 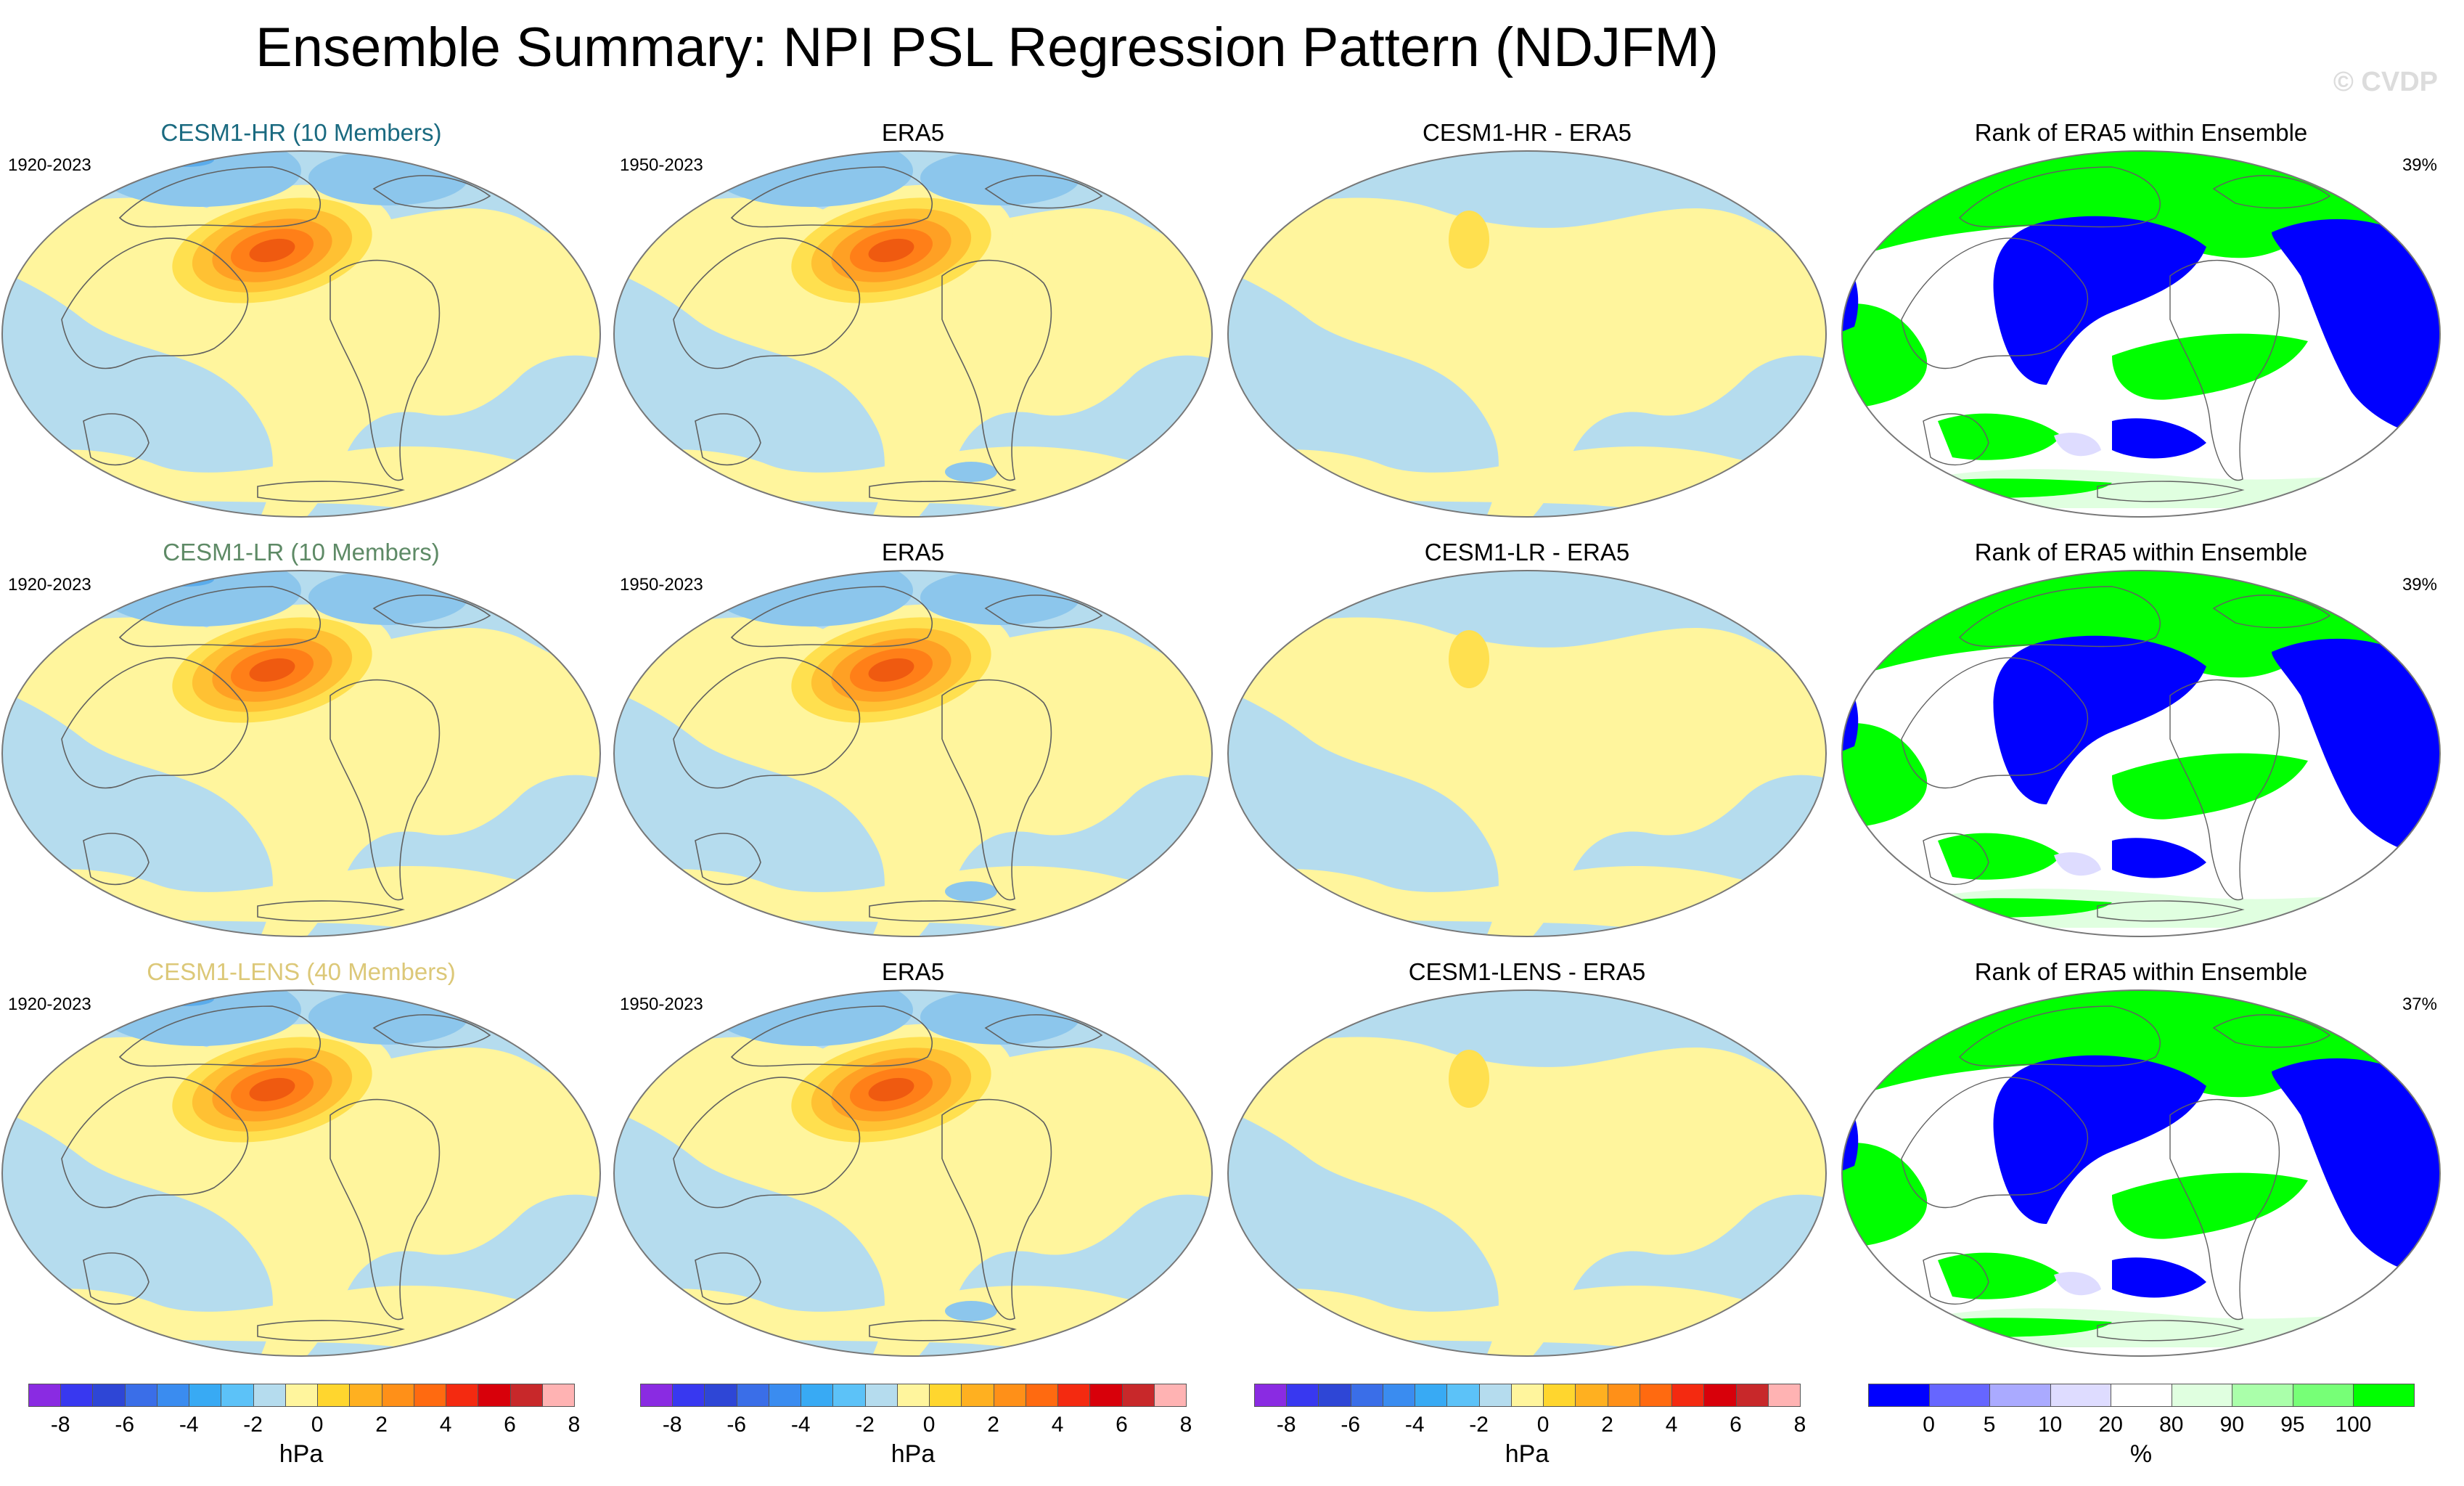 I want to click on colorbar-tick-label: 8, so click(x=1799, y=1425).